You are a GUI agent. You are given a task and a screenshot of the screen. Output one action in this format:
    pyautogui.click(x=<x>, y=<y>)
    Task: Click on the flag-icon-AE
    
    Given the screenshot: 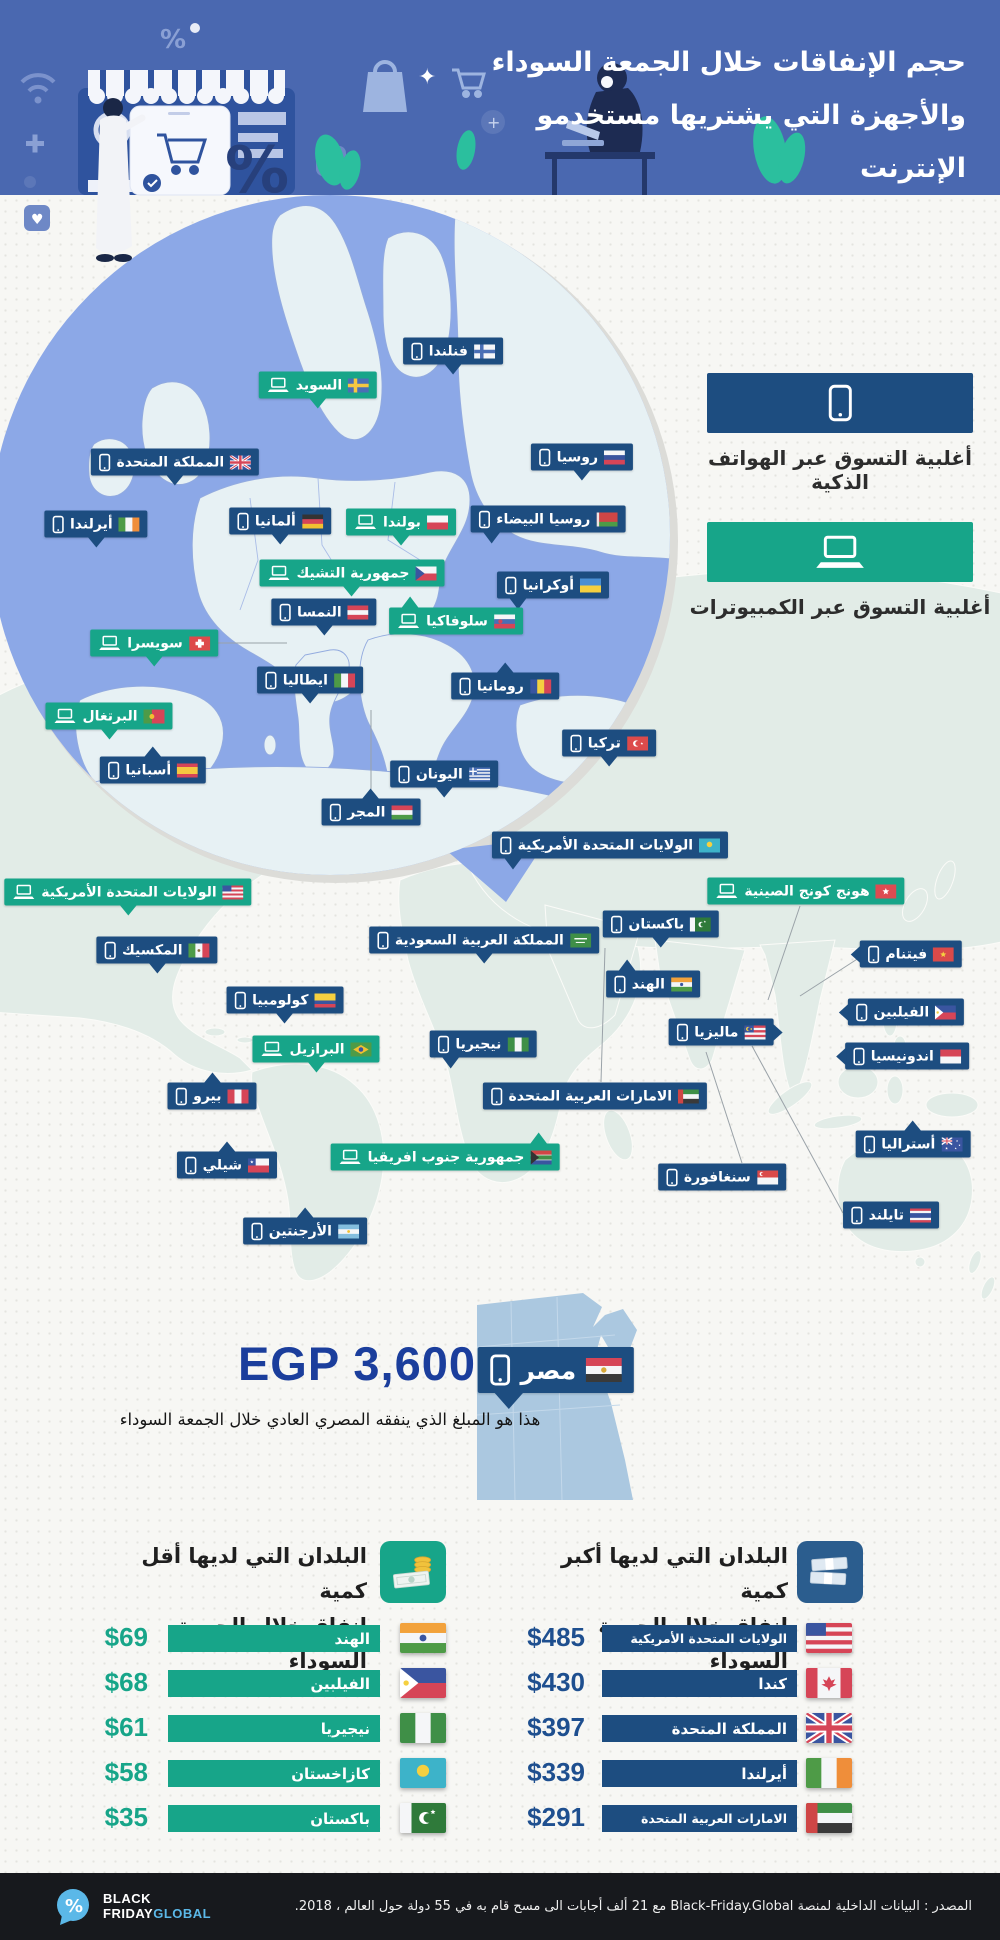 What is the action you would take?
    pyautogui.click(x=829, y=1818)
    